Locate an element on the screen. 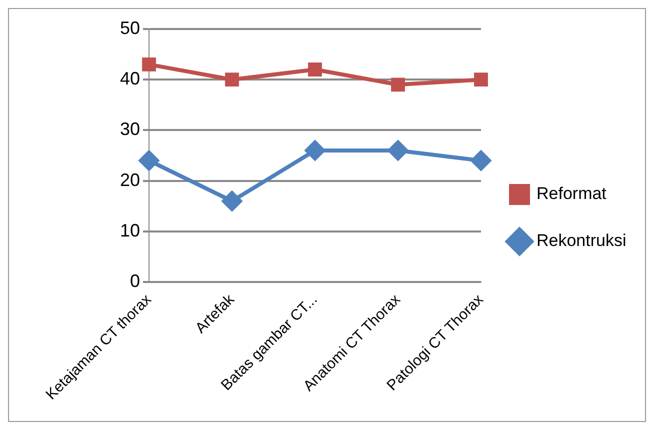 This screenshot has width=654, height=430. legend-label: Reformat is located at coordinates (571, 194).